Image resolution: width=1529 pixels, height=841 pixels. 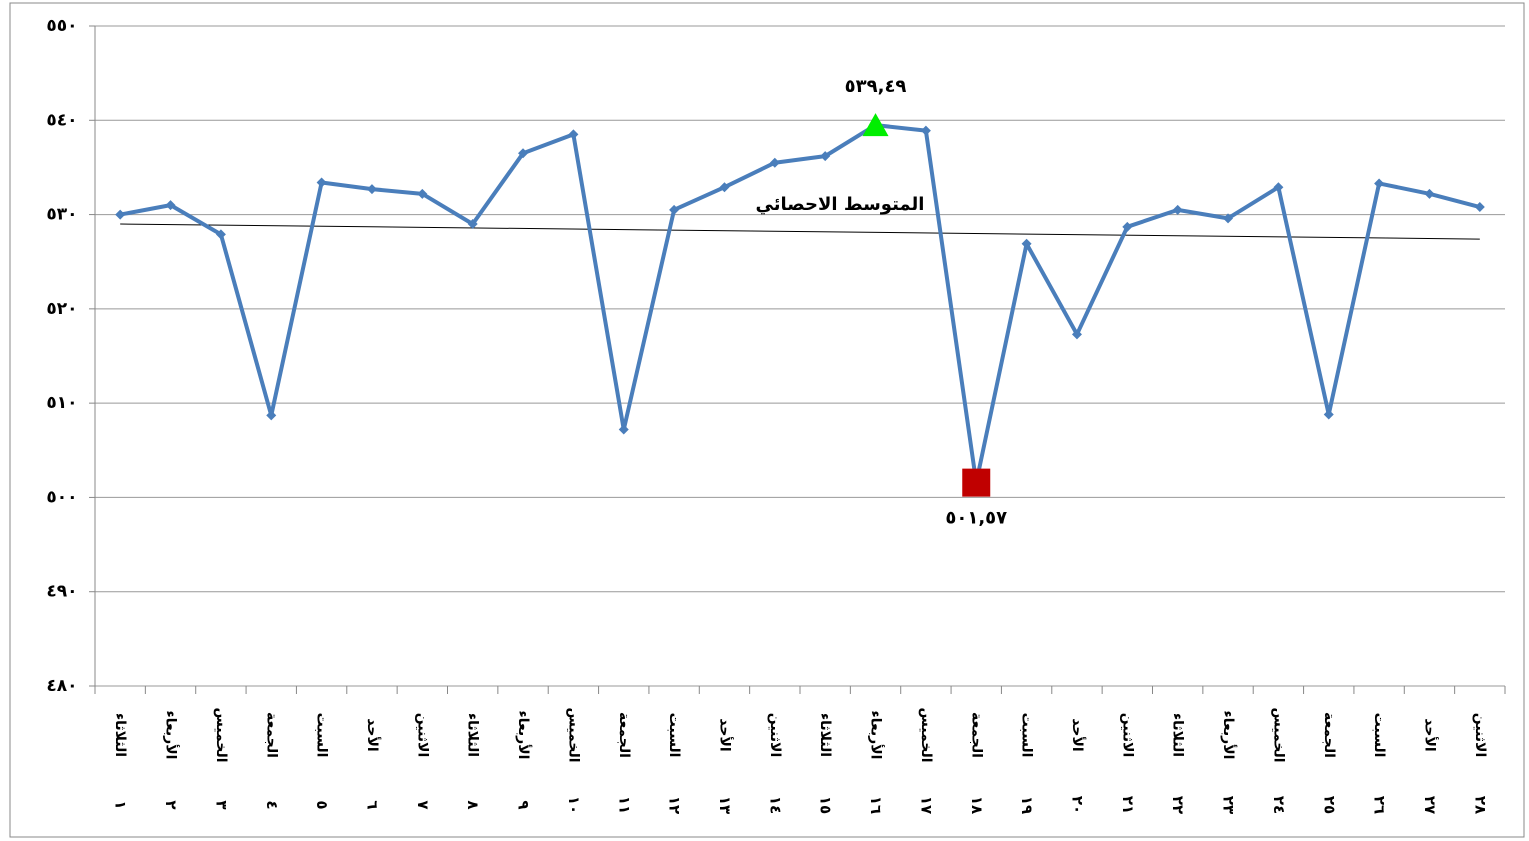 I want to click on day-number: ١٤, so click(x=775, y=805).